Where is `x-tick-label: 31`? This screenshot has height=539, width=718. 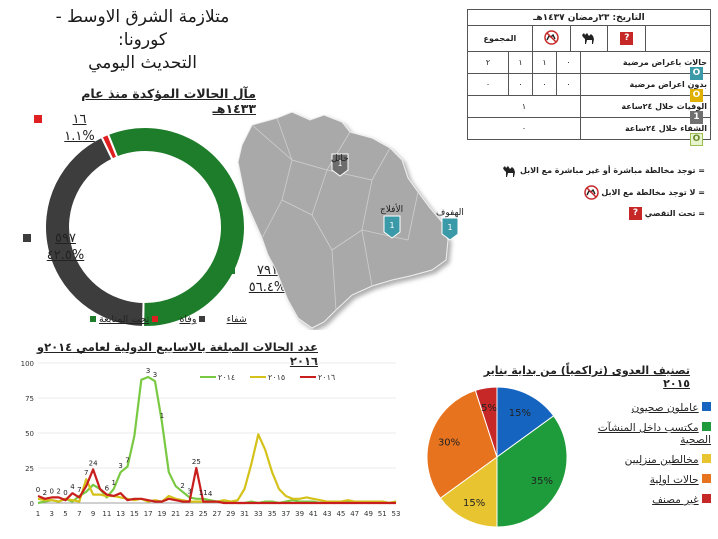 x-tick-label: 31 is located at coordinates (244, 514).